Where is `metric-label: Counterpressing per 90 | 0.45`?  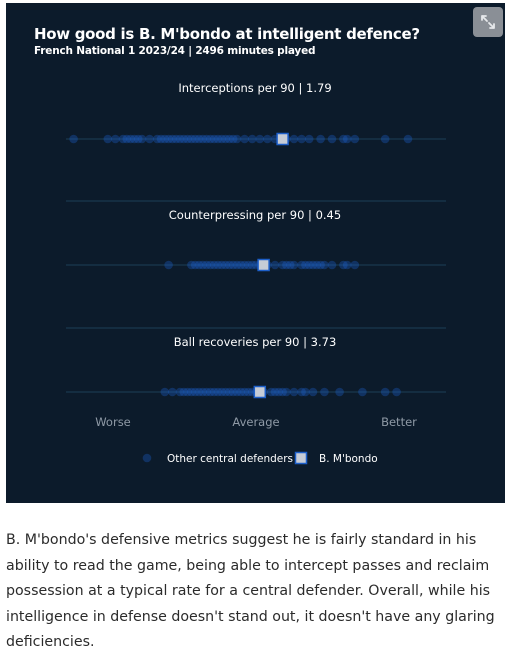
metric-label: Counterpressing per 90 | 0.45 is located at coordinates (255, 215).